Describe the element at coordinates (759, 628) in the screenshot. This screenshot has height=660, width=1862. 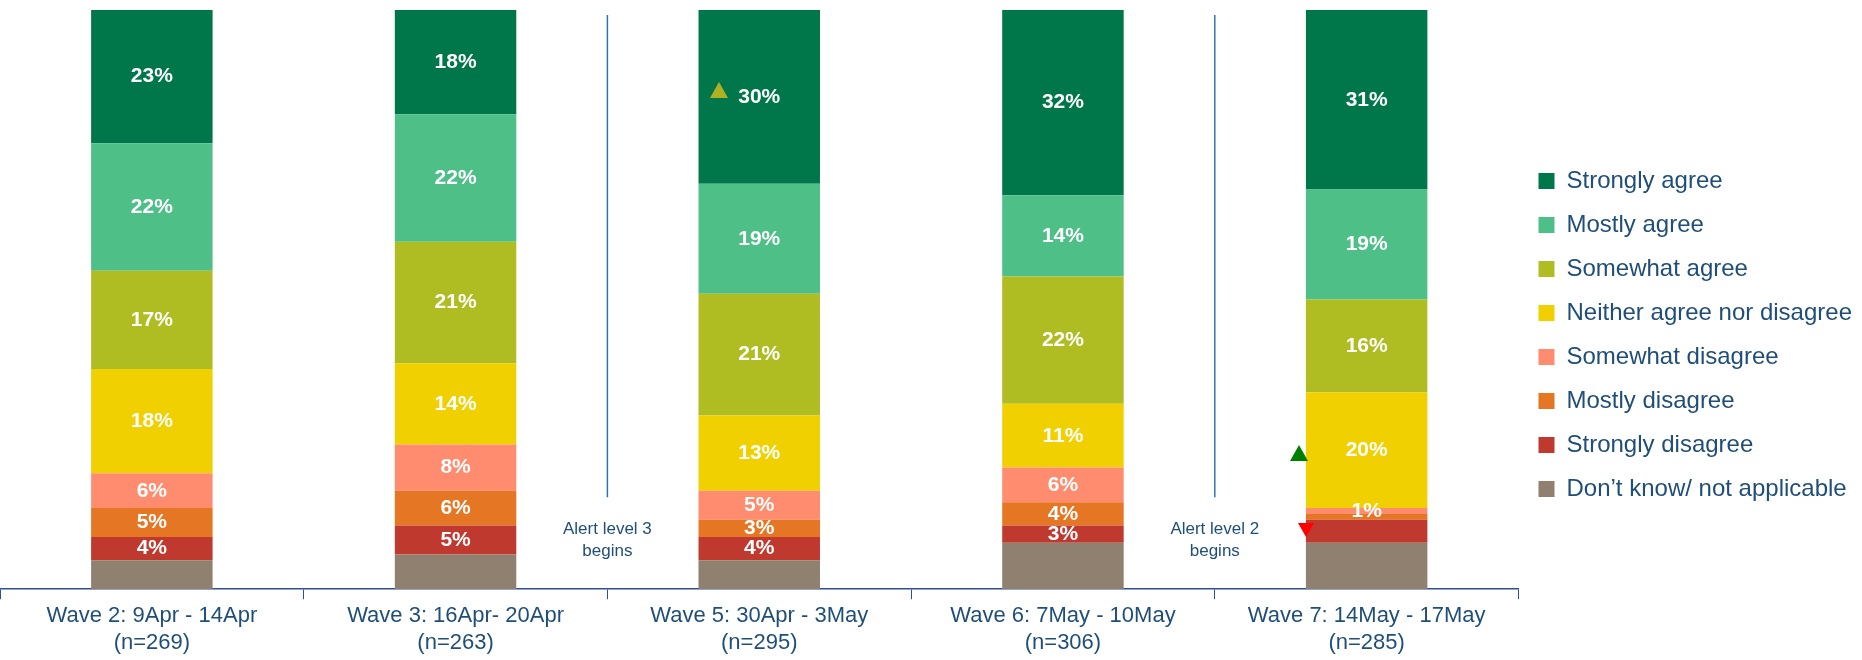
I see `x-tick-label: Wave 5: 30Apr - 3May (n=295)` at that location.